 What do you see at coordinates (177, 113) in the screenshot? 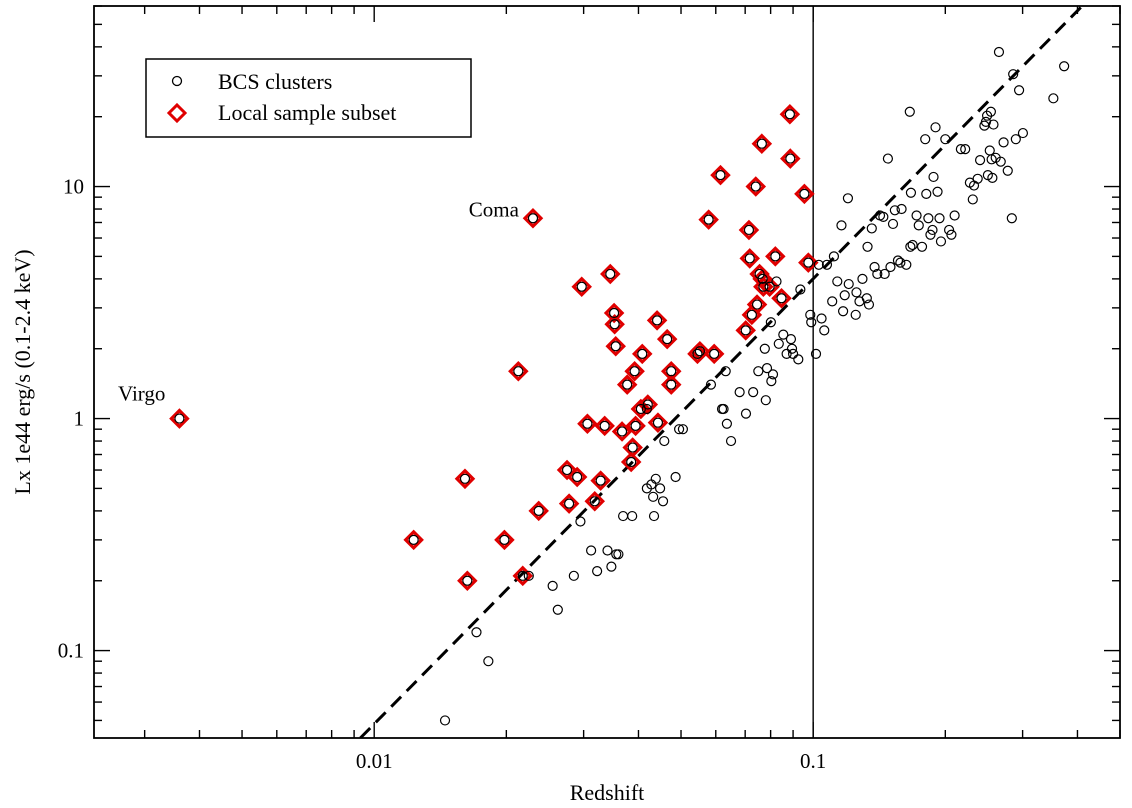
I see `legend-marker-diamond` at bounding box center [177, 113].